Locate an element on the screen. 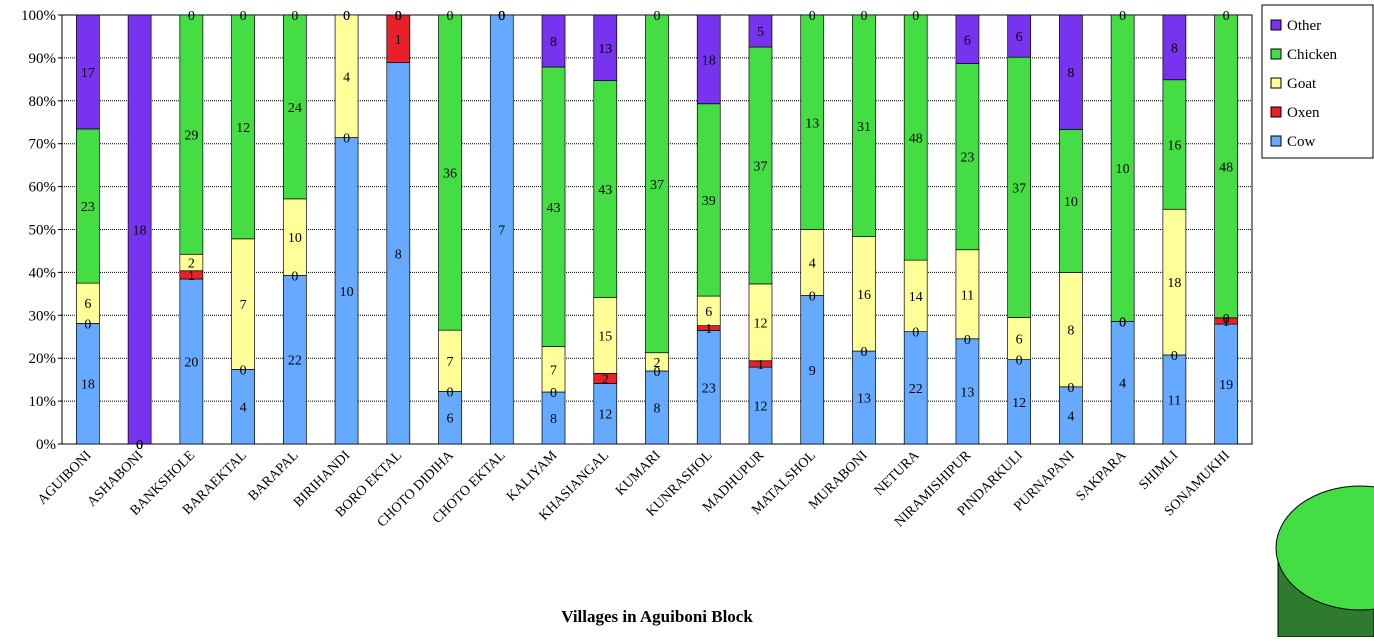  y-tick-label: 50% is located at coordinates (43, 231).